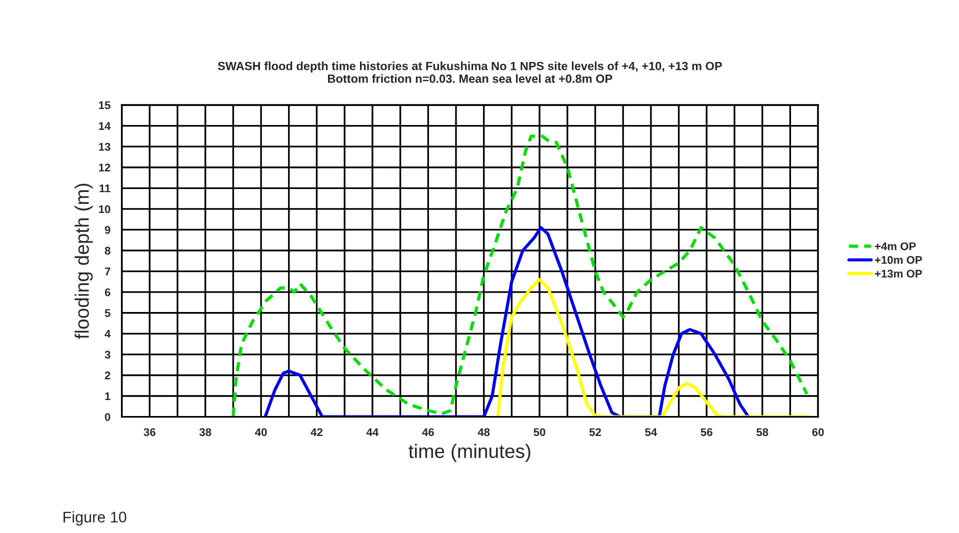 Image resolution: width=959 pixels, height=533 pixels. Describe the element at coordinates (107, 250) in the screenshot. I see `y-tick-label: 8` at that location.